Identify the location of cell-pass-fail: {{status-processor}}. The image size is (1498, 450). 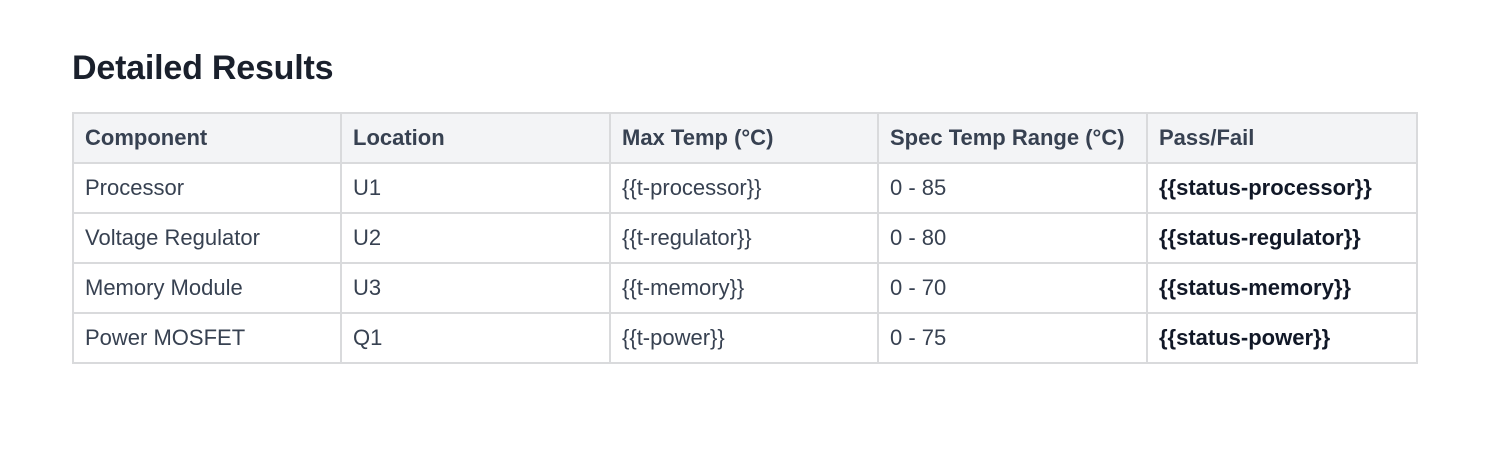
(1282, 188).